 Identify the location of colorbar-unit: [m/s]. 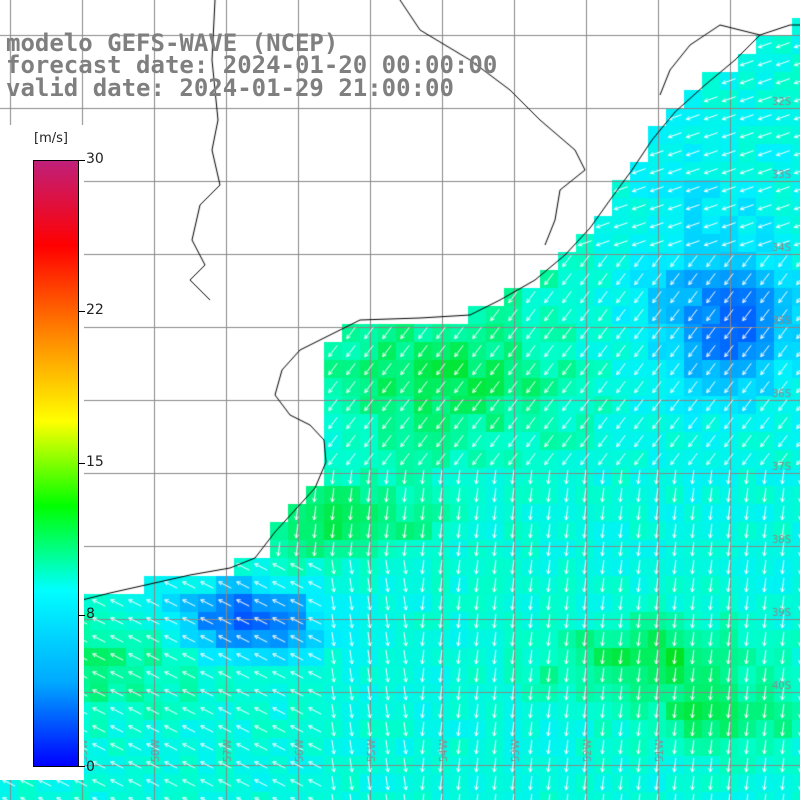
(51, 138).